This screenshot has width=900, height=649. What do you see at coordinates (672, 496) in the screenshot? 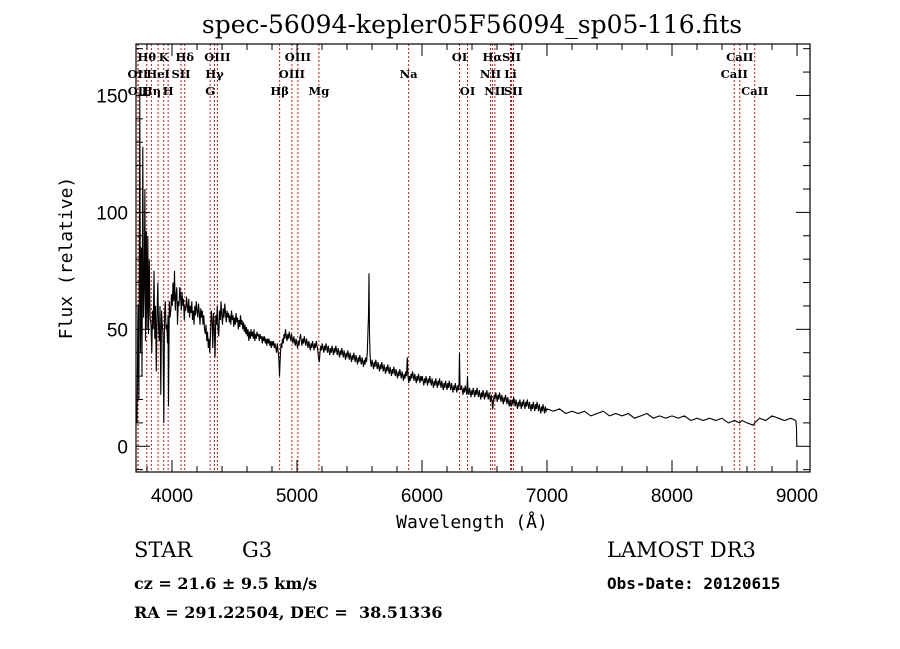
I see `x-tick-label: 8000` at bounding box center [672, 496].